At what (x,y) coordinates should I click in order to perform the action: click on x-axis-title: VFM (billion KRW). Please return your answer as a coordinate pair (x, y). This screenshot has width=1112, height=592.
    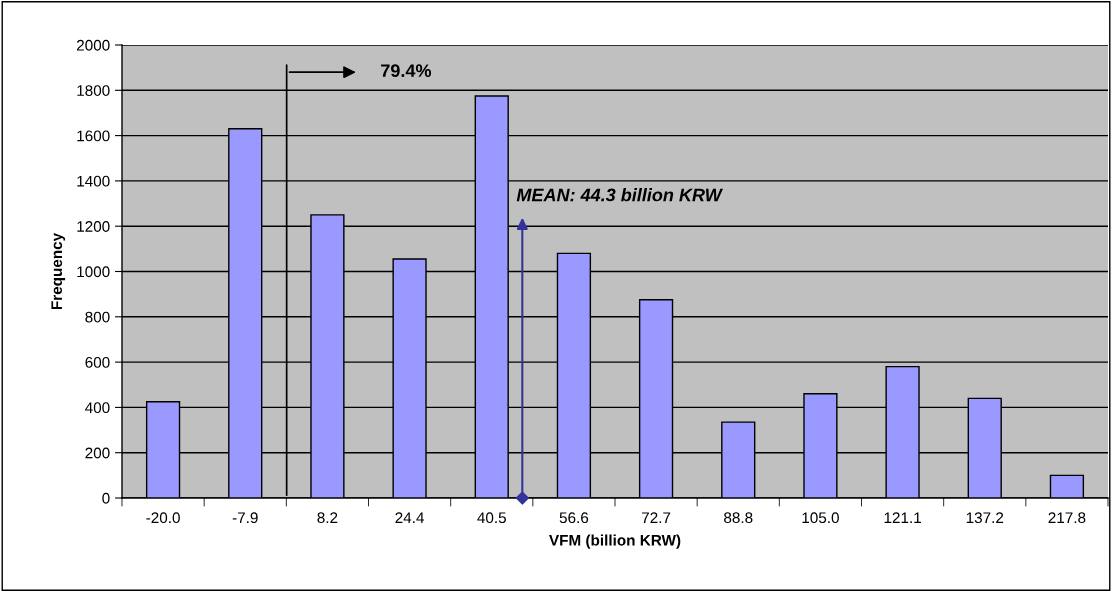
    Looking at the image, I should click on (615, 541).